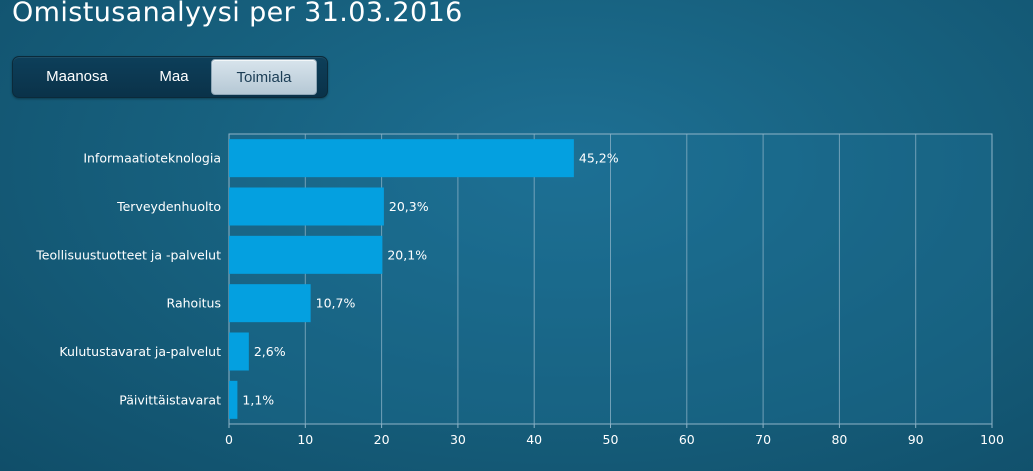 This screenshot has width=1033, height=471. Describe the element at coordinates (336, 303) in the screenshot. I see `data-label: 10,7%` at that location.